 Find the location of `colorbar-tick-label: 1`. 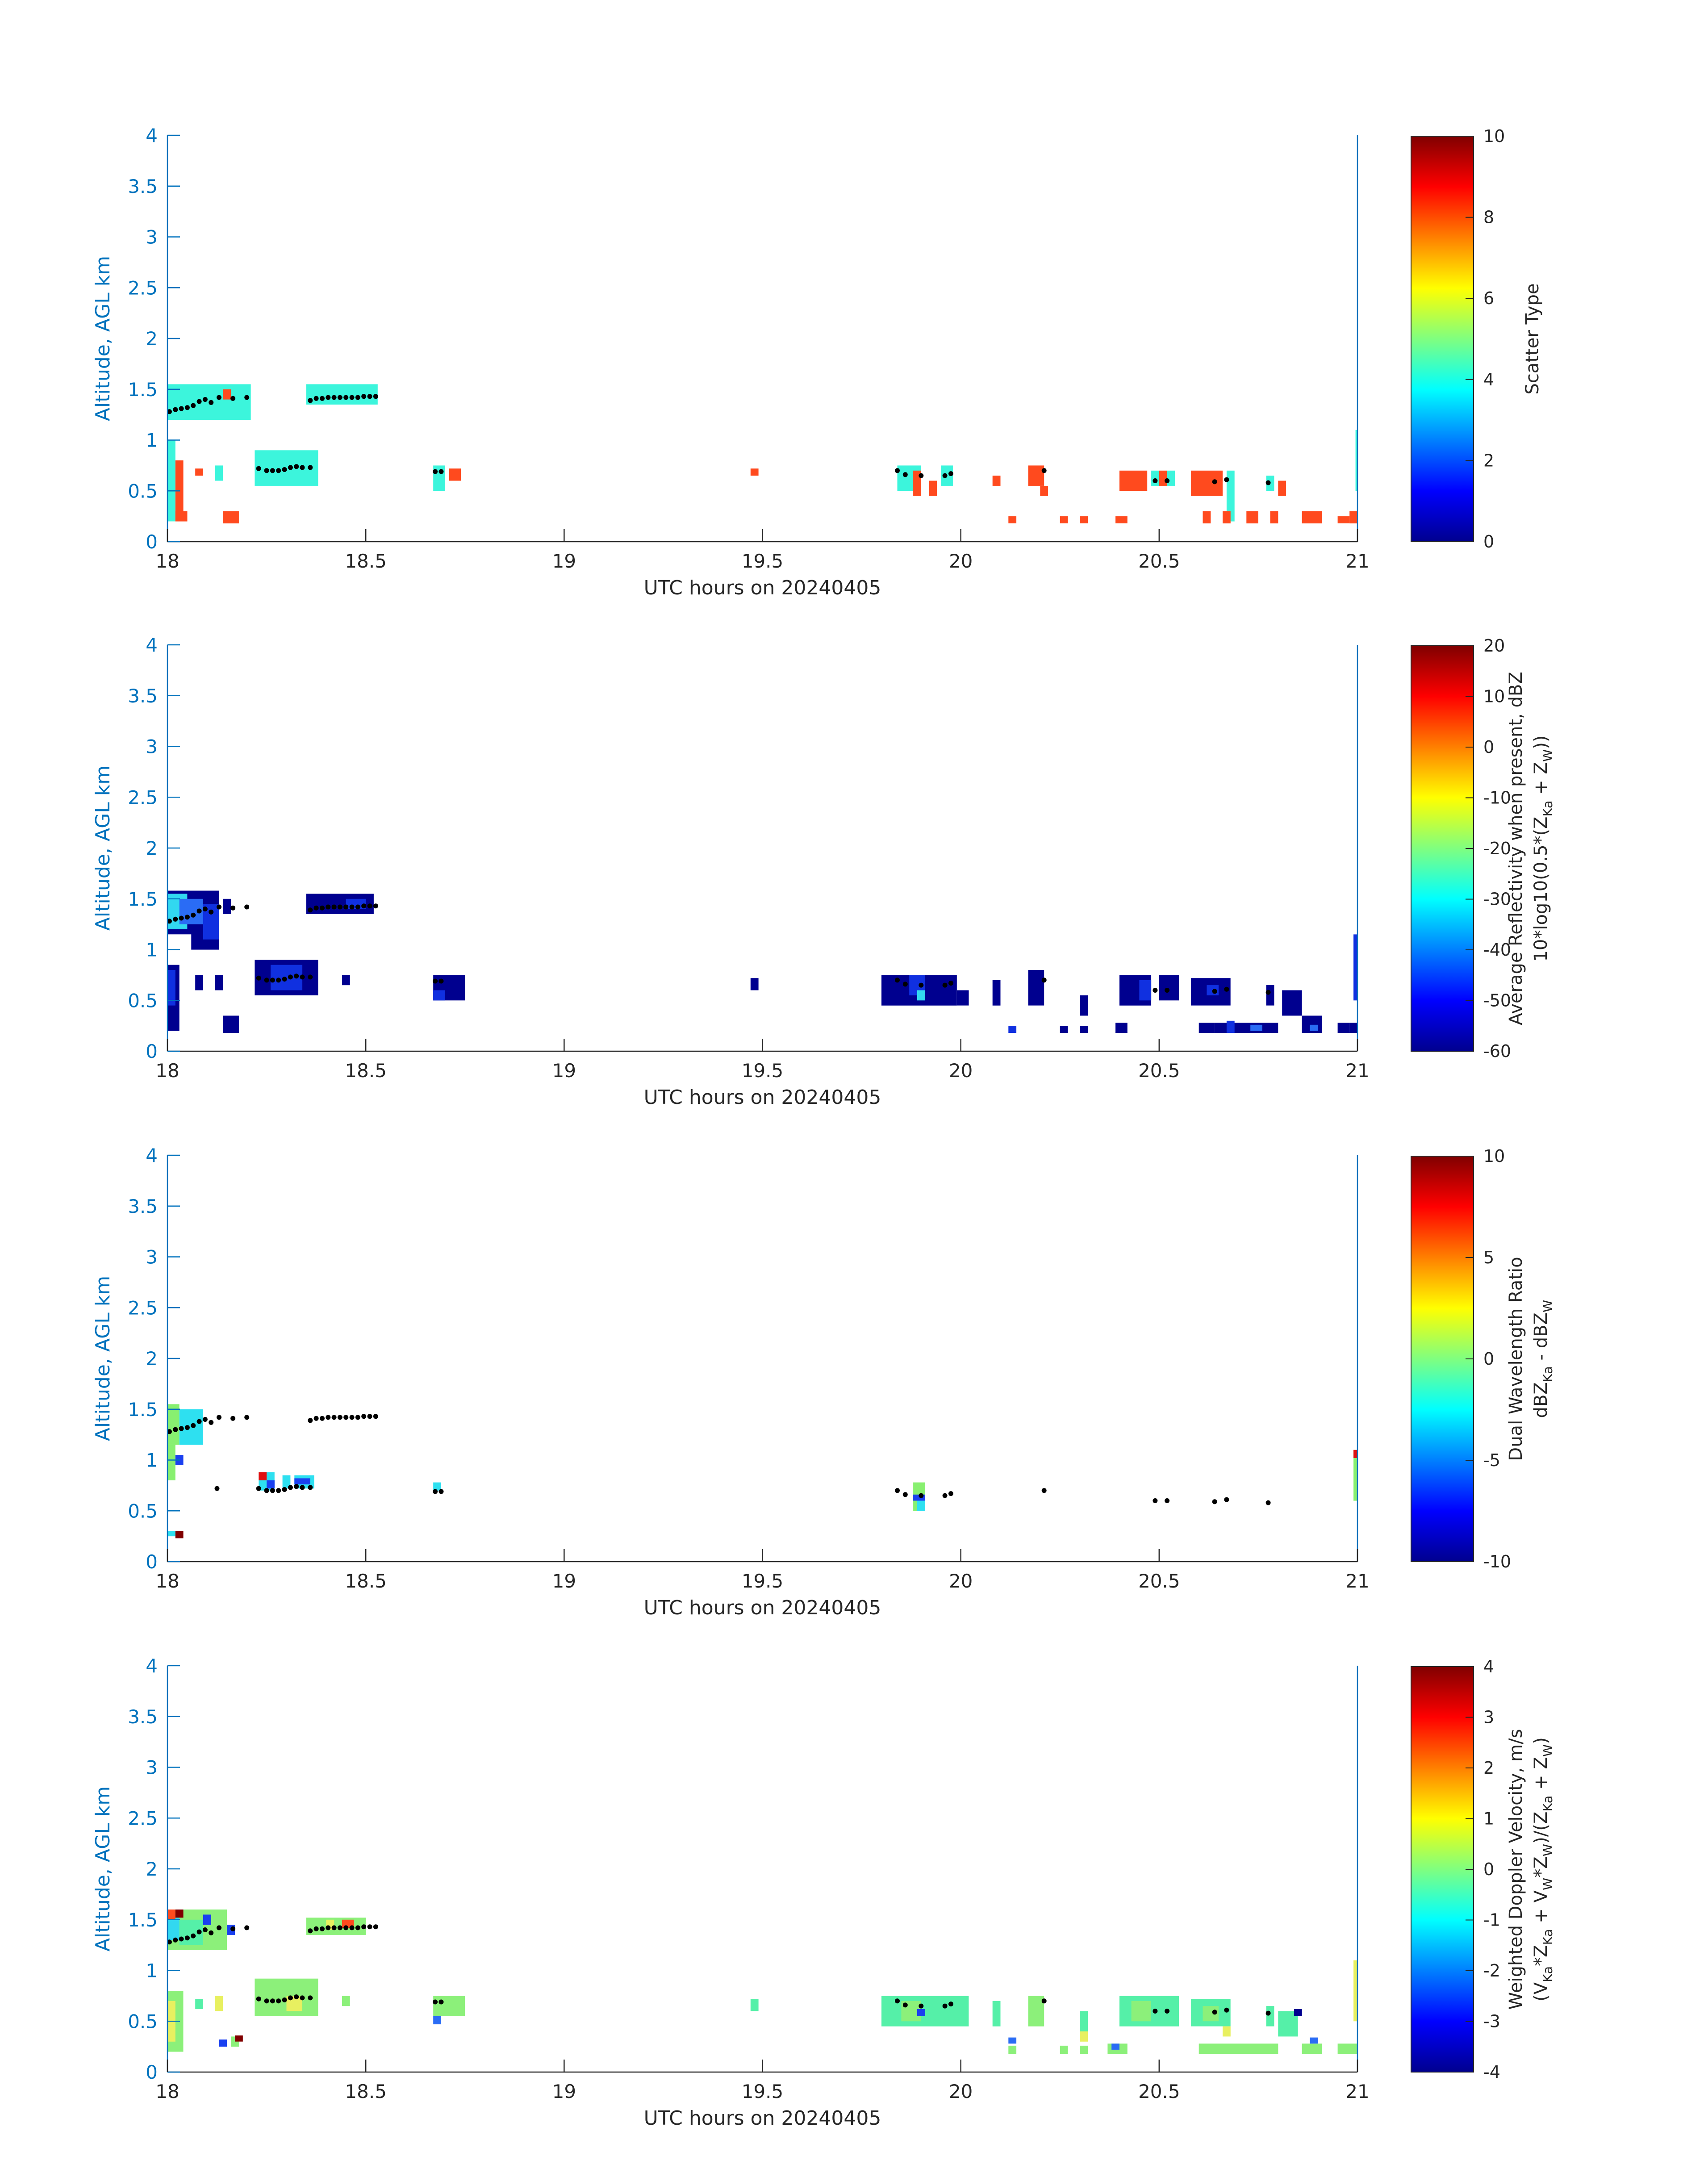

colorbar-tick-label: 1 is located at coordinates (1488, 1819).